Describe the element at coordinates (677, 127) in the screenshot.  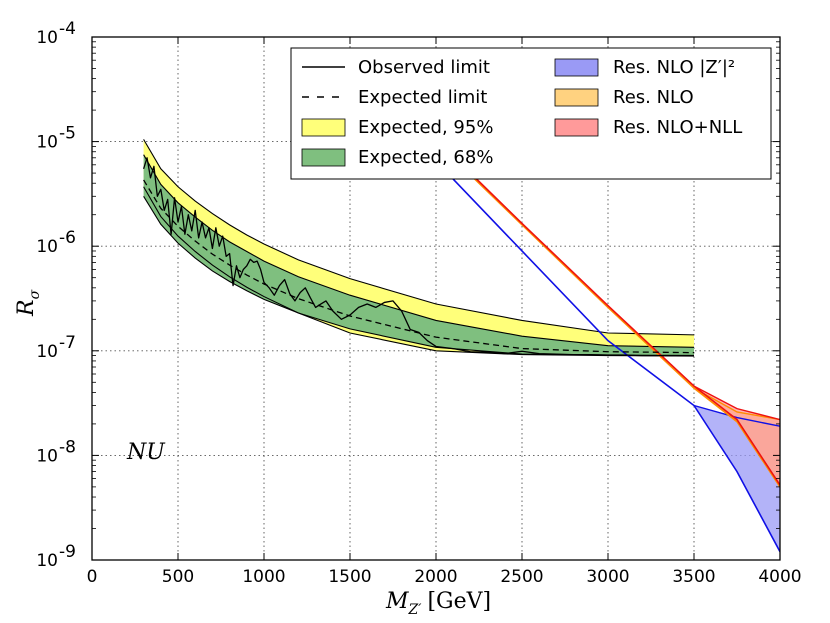
I see `legend-label: Res. NLO+NLL` at that location.